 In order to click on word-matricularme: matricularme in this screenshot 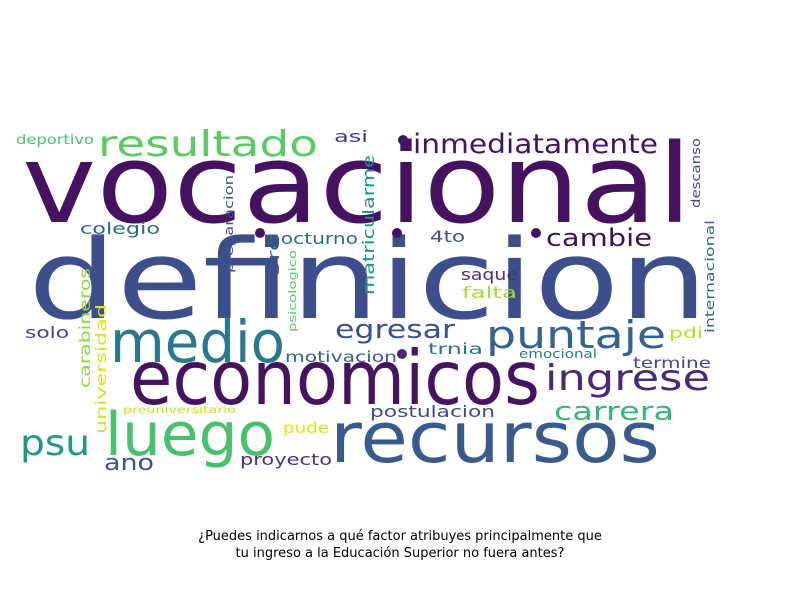, I will do `click(368, 225)`.